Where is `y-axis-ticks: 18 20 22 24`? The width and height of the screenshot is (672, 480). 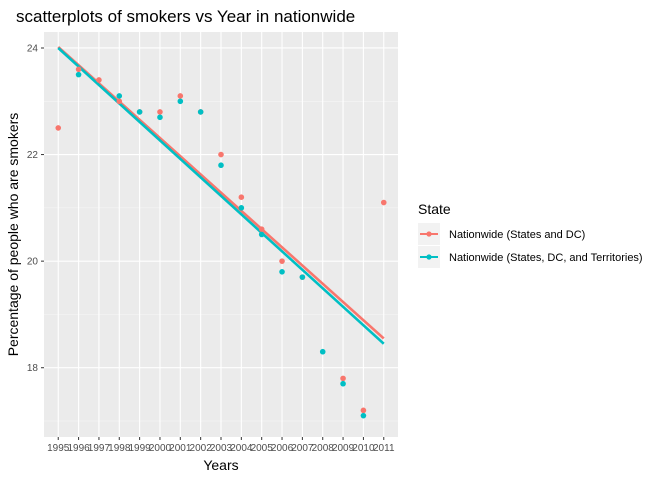
y-axis-ticks: 18 20 22 24 is located at coordinates (35, 208).